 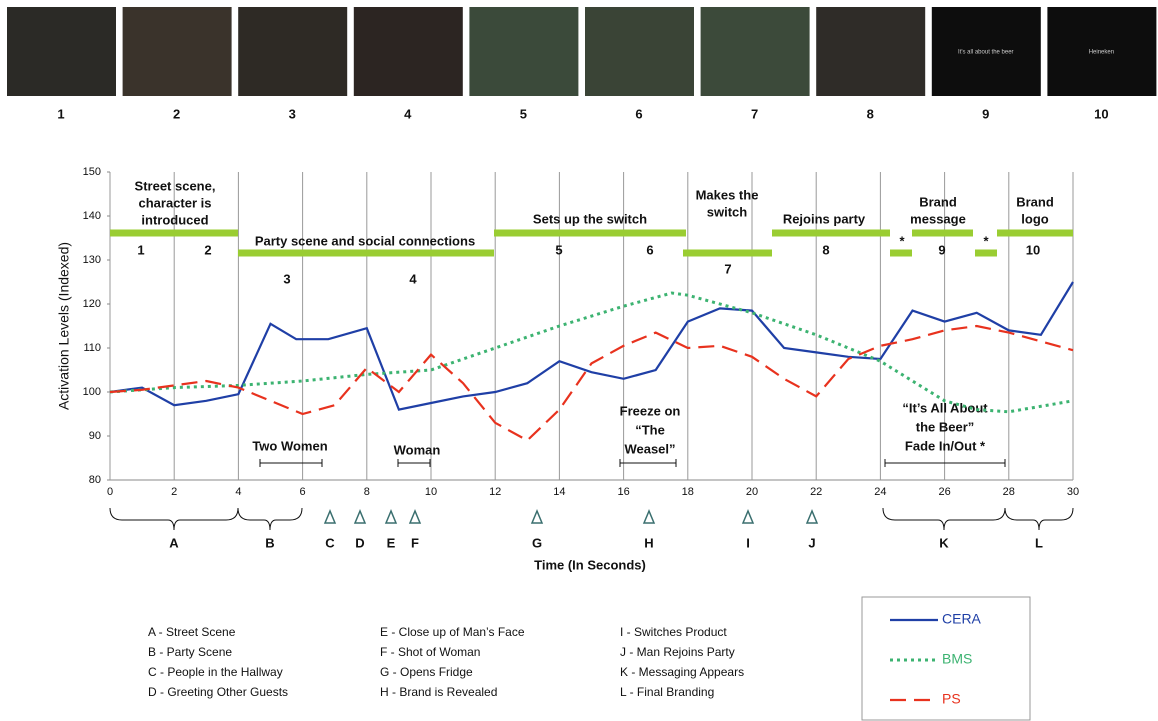 What do you see at coordinates (754, 113) in the screenshot?
I see `frame-label: 7` at bounding box center [754, 113].